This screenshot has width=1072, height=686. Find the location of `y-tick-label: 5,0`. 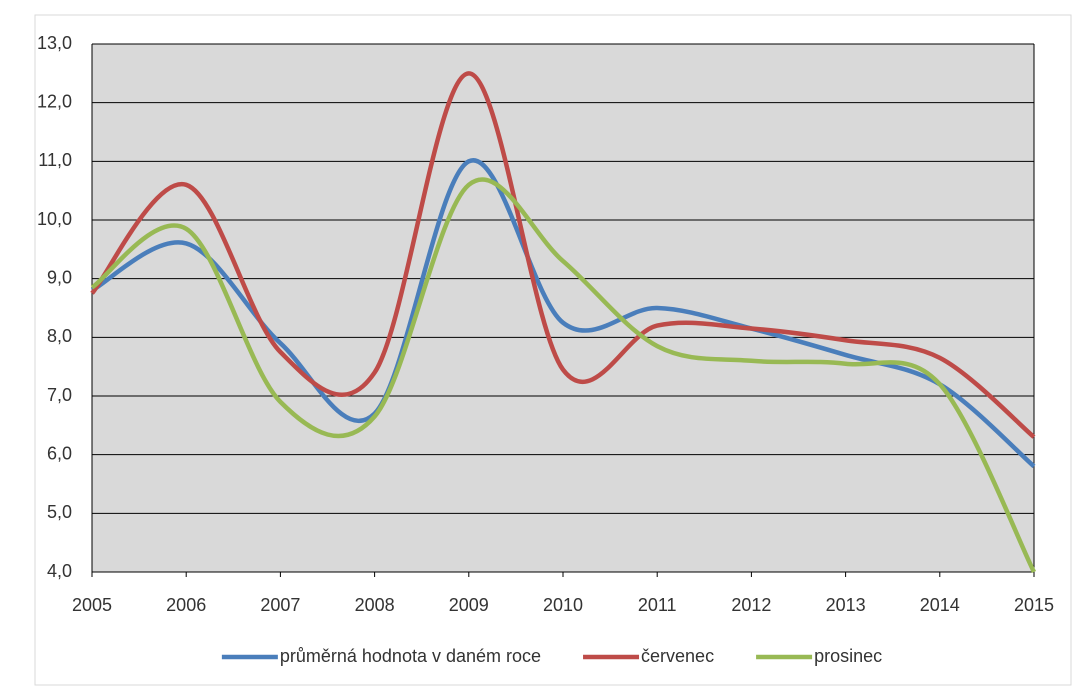

y-tick-label: 5,0 is located at coordinates (59, 512).